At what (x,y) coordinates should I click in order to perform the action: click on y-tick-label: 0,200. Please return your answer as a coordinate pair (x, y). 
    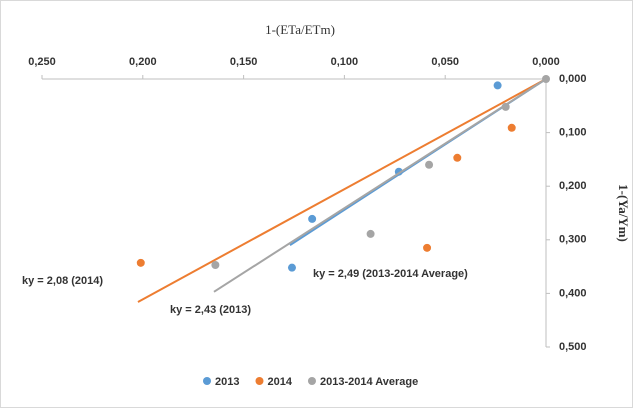
    Looking at the image, I should click on (573, 186).